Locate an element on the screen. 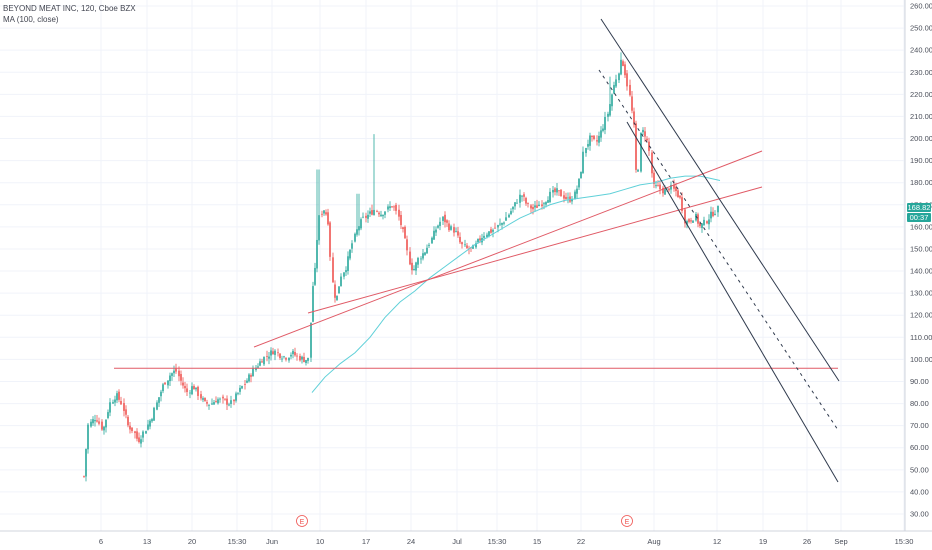 This screenshot has height=550, width=932. price-tick-label: 160.00 is located at coordinates (921, 226).